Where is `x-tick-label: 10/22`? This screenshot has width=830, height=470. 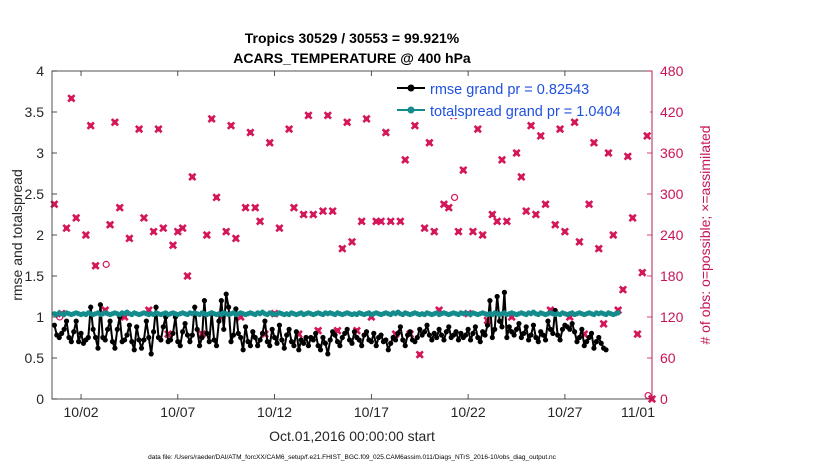
x-tick-label: 10/22 is located at coordinates (468, 412).